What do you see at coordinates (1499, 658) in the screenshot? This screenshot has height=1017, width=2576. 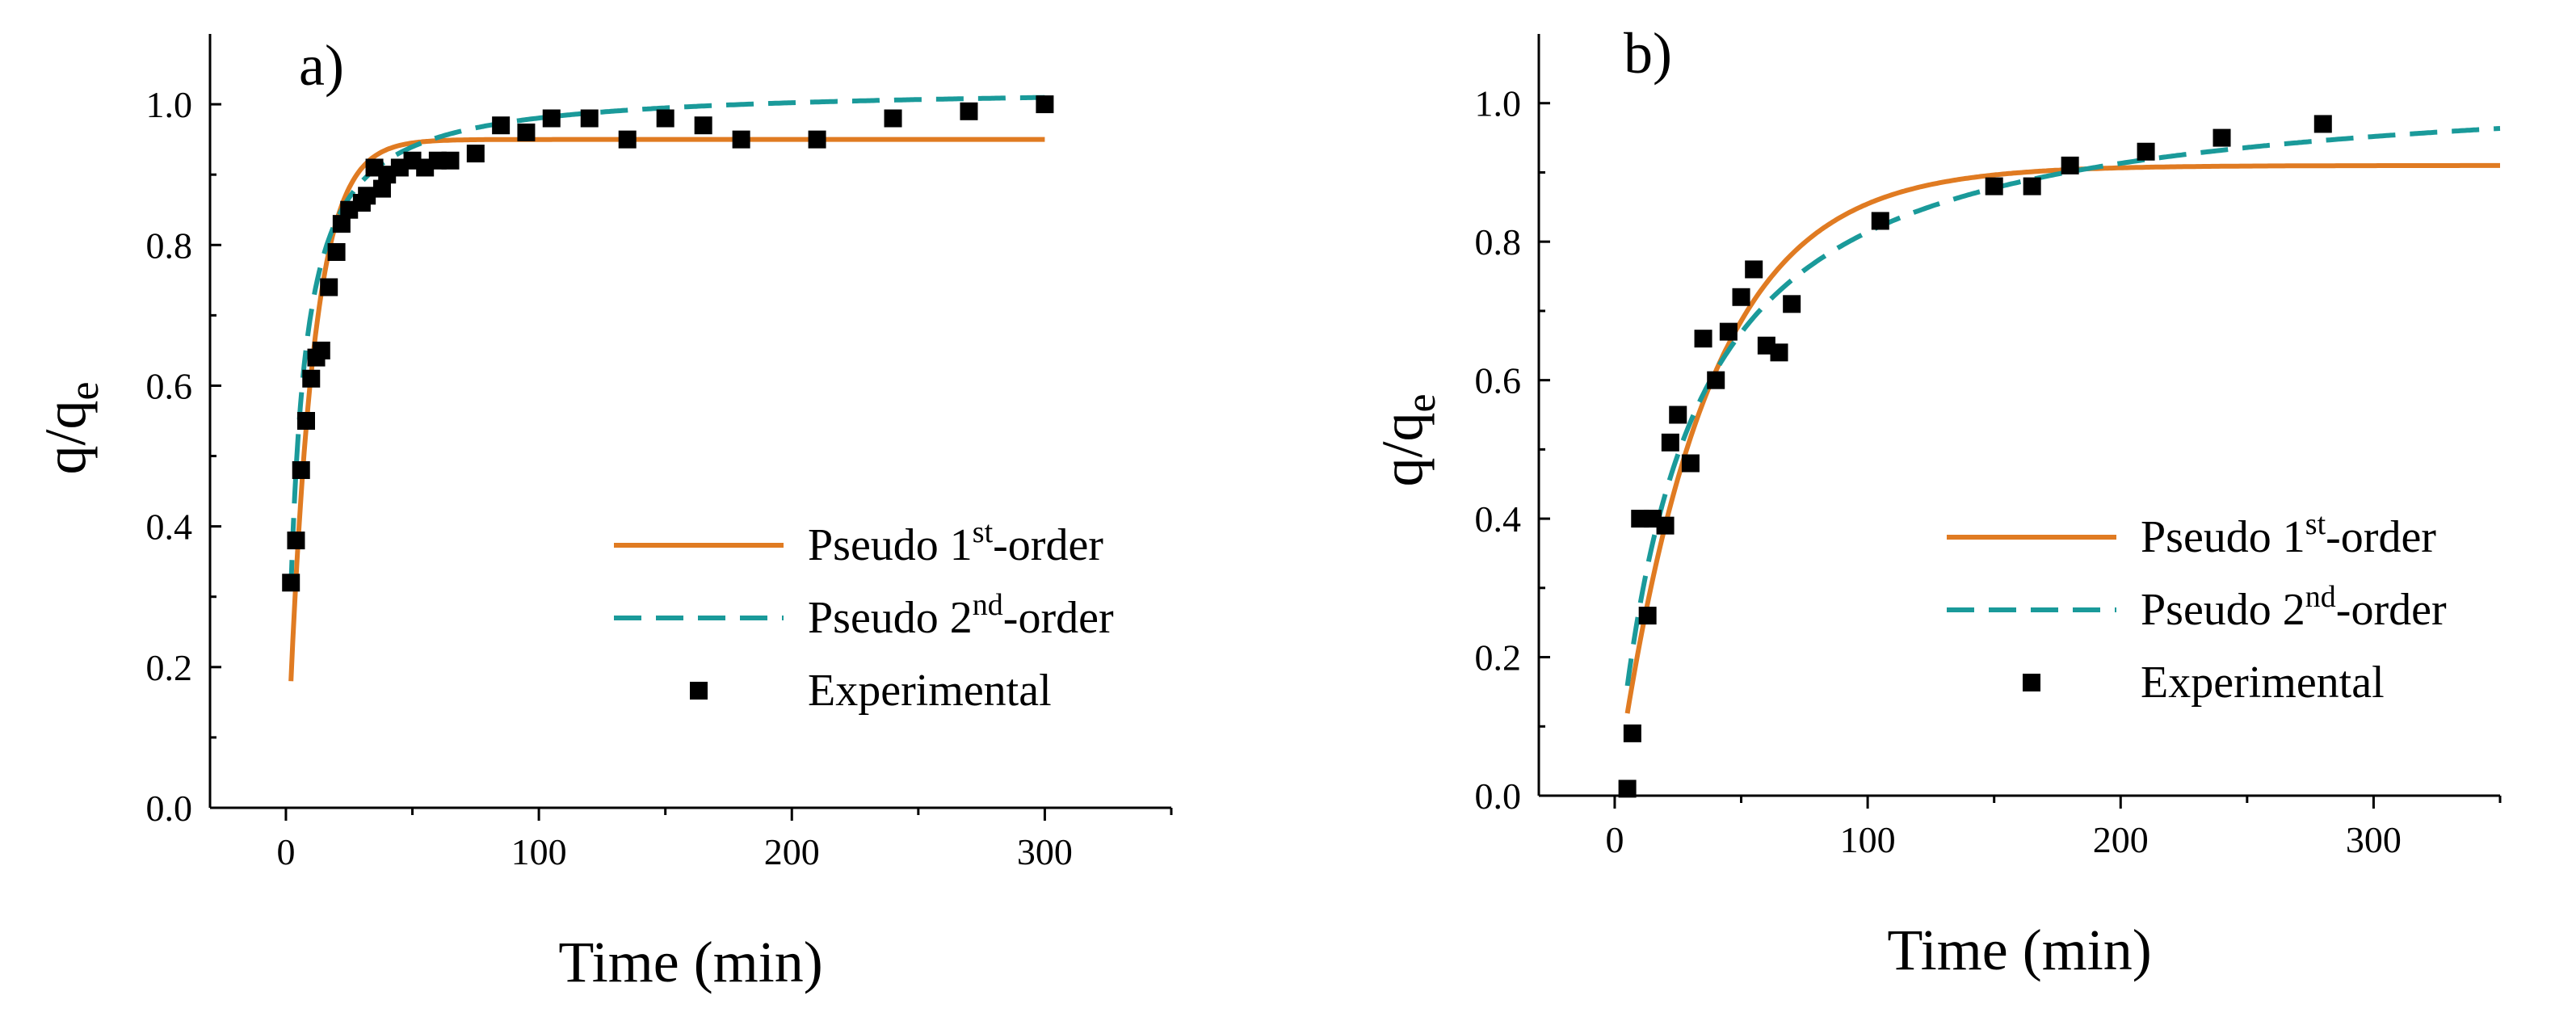 I see `panel-b-y-tick-label: 0.2` at bounding box center [1499, 658].